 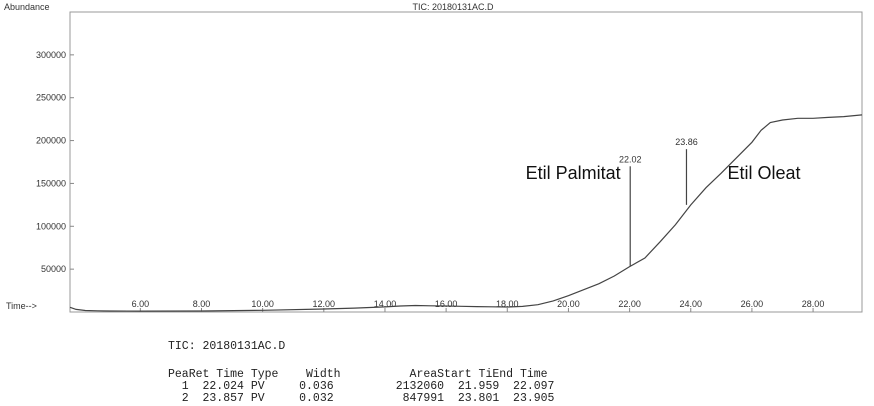 What do you see at coordinates (361, 386) in the screenshot?
I see `report-row-1: 1 22.024 PV 0.036 2132060 21.959 22.097` at bounding box center [361, 386].